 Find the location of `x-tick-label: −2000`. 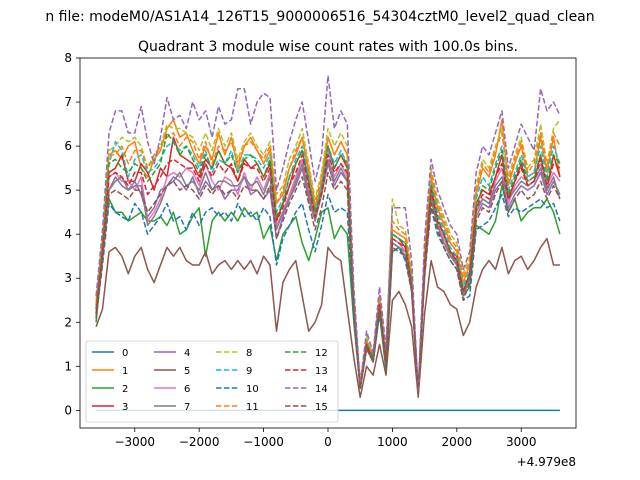

x-tick-label: −2000 is located at coordinates (199, 442).